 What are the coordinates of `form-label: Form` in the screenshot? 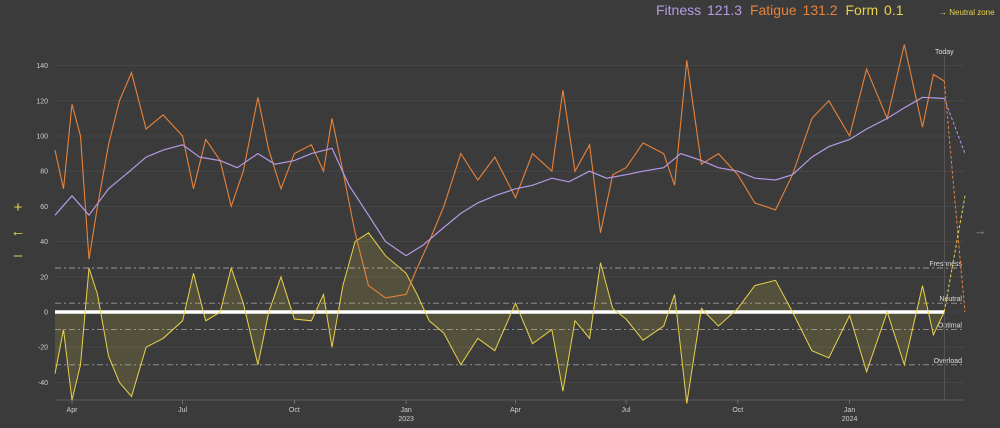 It's located at (862, 10).